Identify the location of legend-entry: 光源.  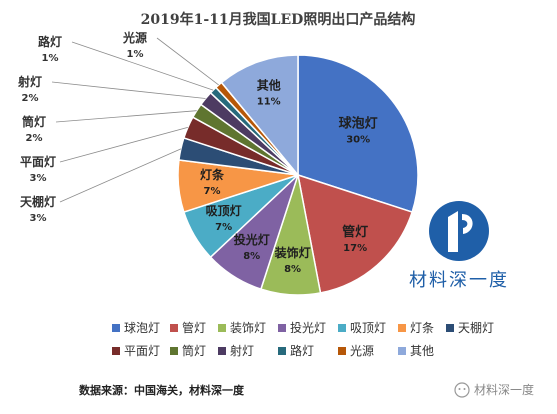
(362, 351).